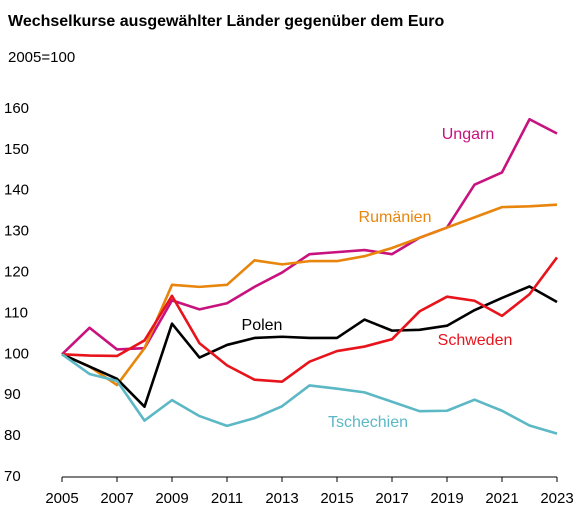  I want to click on y-tick-label: 150, so click(16, 149).